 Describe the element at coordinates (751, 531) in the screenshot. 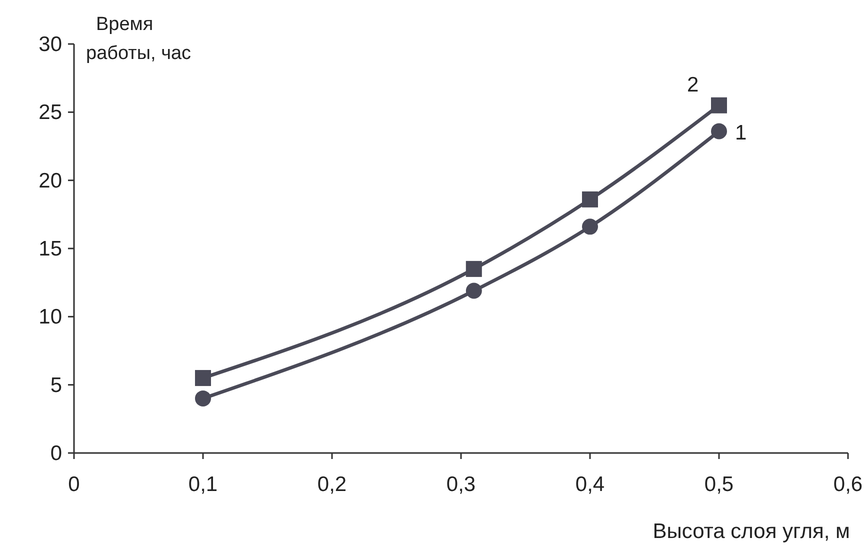

I see `x-axis-title: Высота слоя угля, м` at that location.